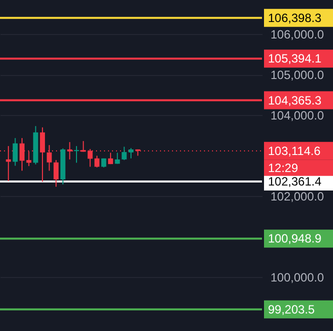  Describe the element at coordinates (297, 35) in the screenshot. I see `y-tick-label: 106,000.0` at that location.